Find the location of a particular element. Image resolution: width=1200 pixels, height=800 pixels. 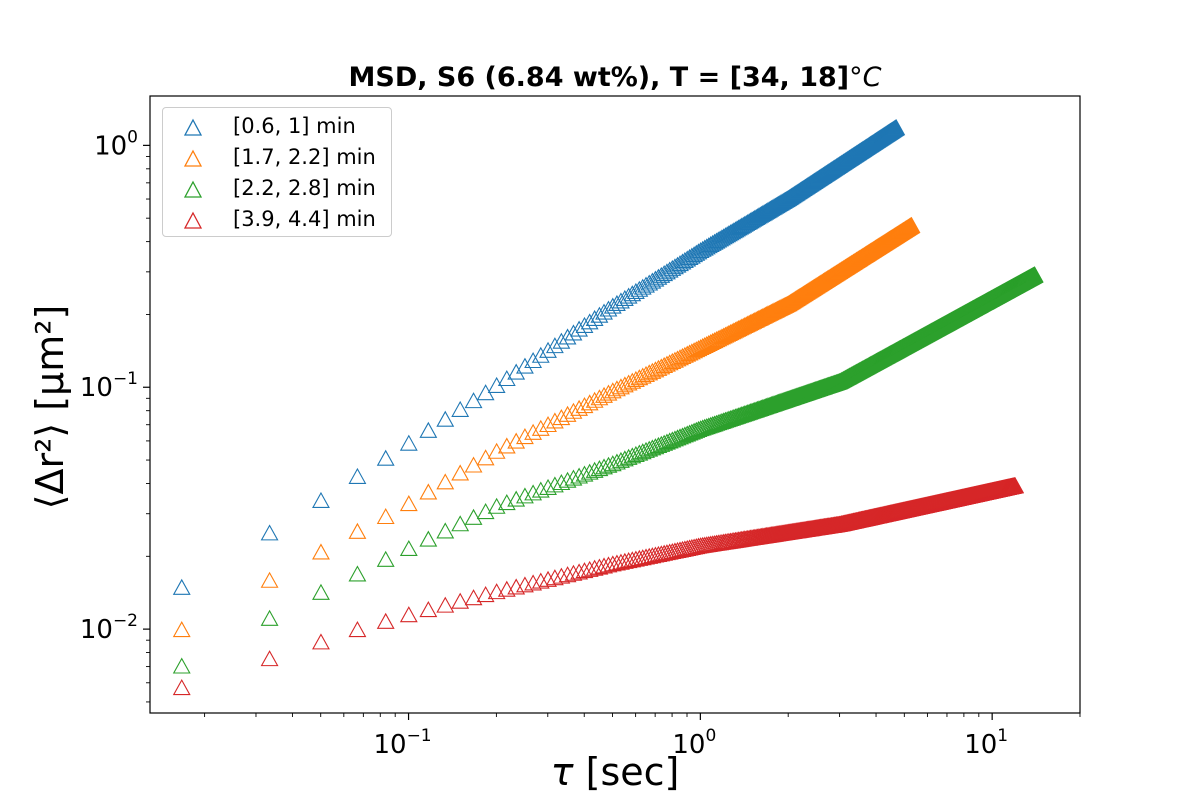

legend-label: [3.9, 4.4] min is located at coordinates (304, 219).